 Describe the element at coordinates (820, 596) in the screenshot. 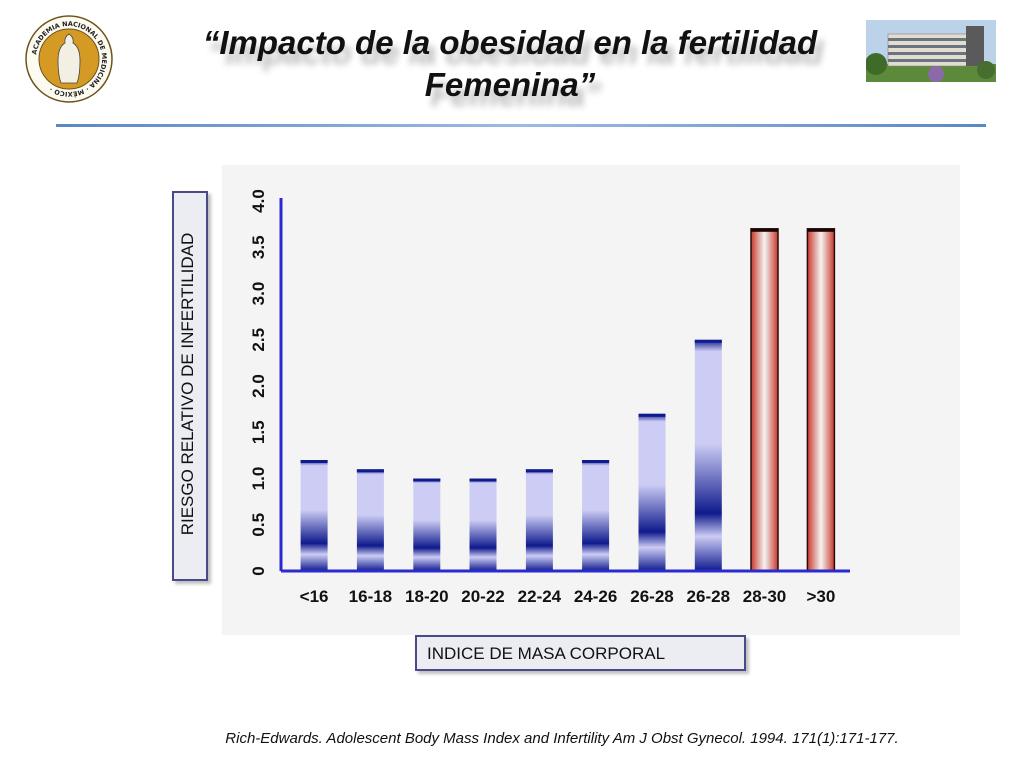

I see `x-tick-label: >30` at that location.